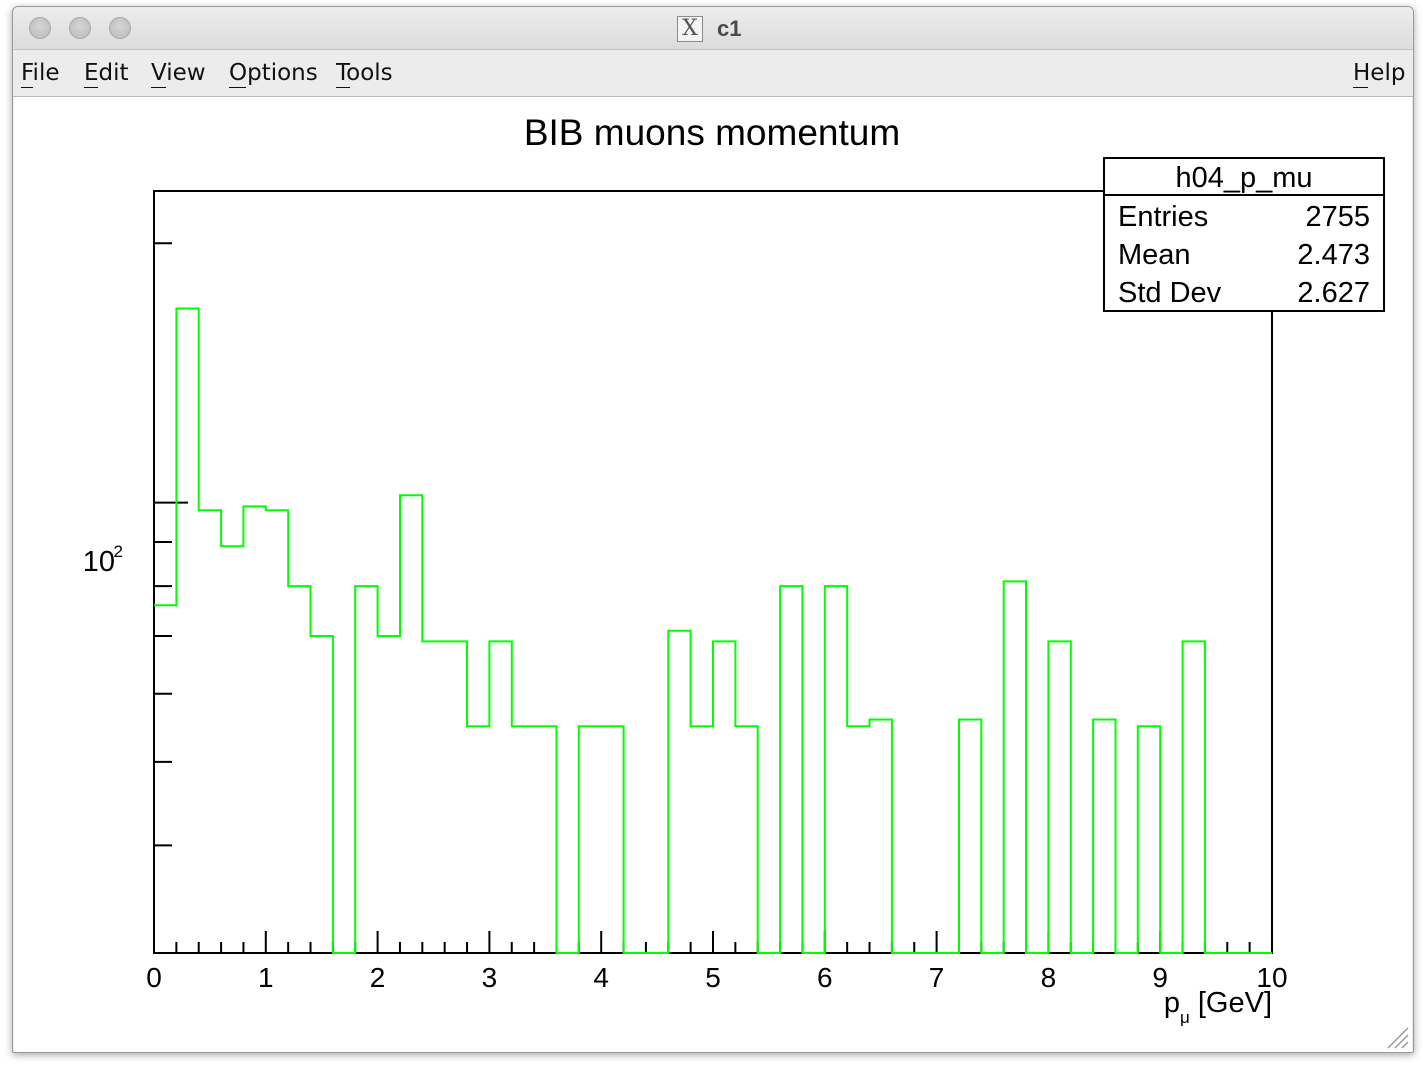 The width and height of the screenshot is (1424, 1068). Describe the element at coordinates (266, 977) in the screenshot. I see `x-tick-label: 1` at that location.